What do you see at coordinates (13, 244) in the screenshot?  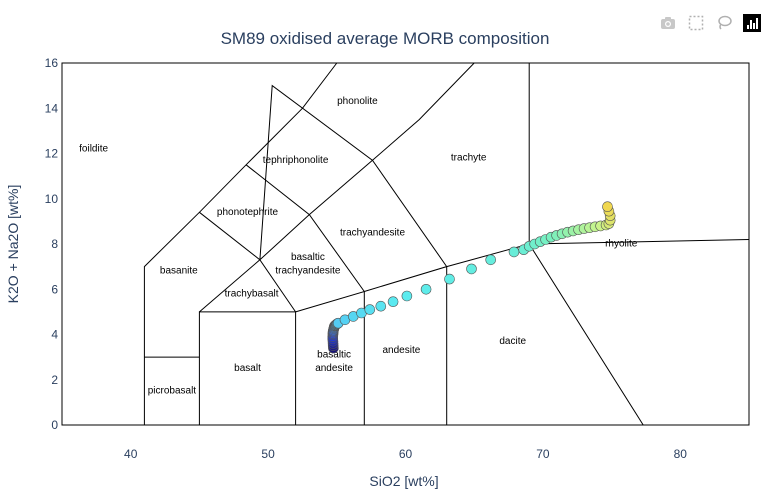 I see `y-axis-label: K2O + Na2O [wt%]` at bounding box center [13, 244].